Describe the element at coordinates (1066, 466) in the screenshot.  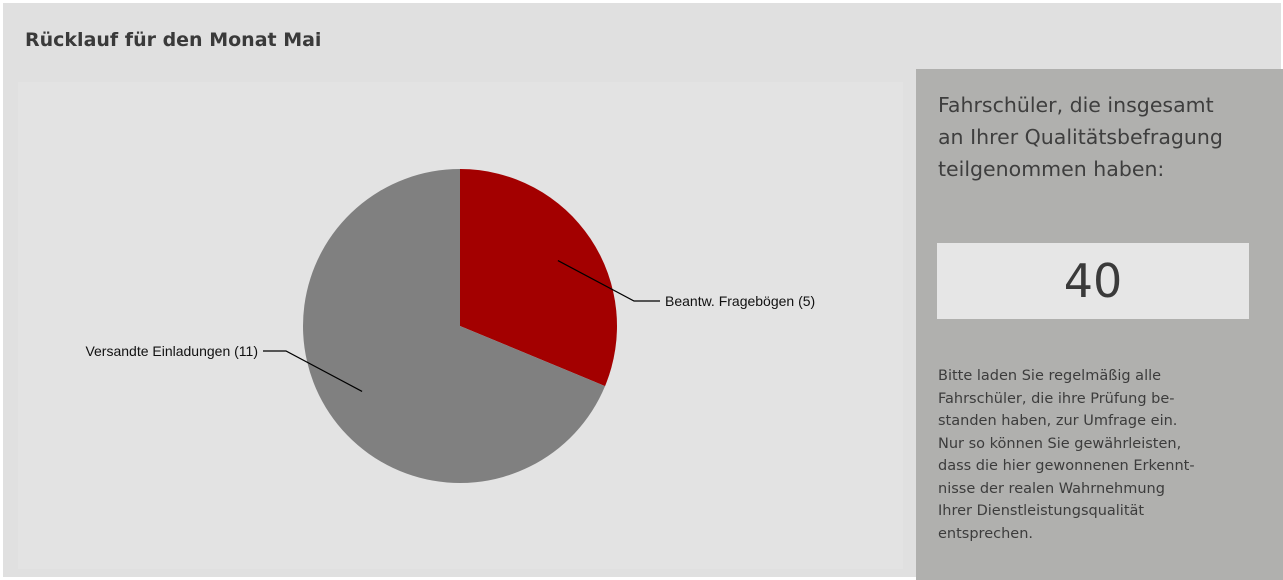
I see `invitation-note-line: dass die hier gewonnenen Erkennt-` at that location.